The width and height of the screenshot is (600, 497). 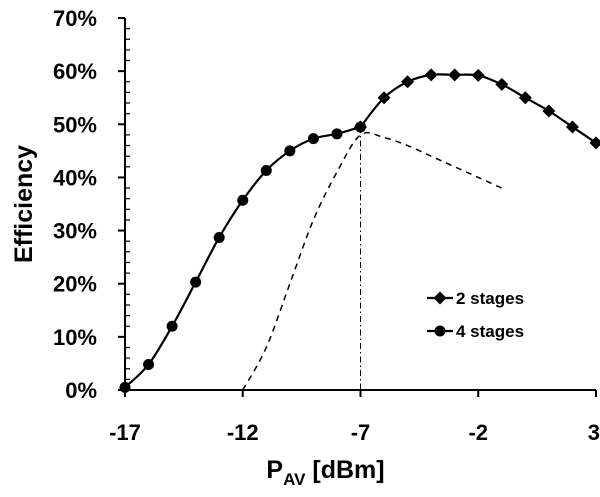 What do you see at coordinates (243, 432) in the screenshot?
I see `x-tick-label: -12` at bounding box center [243, 432].